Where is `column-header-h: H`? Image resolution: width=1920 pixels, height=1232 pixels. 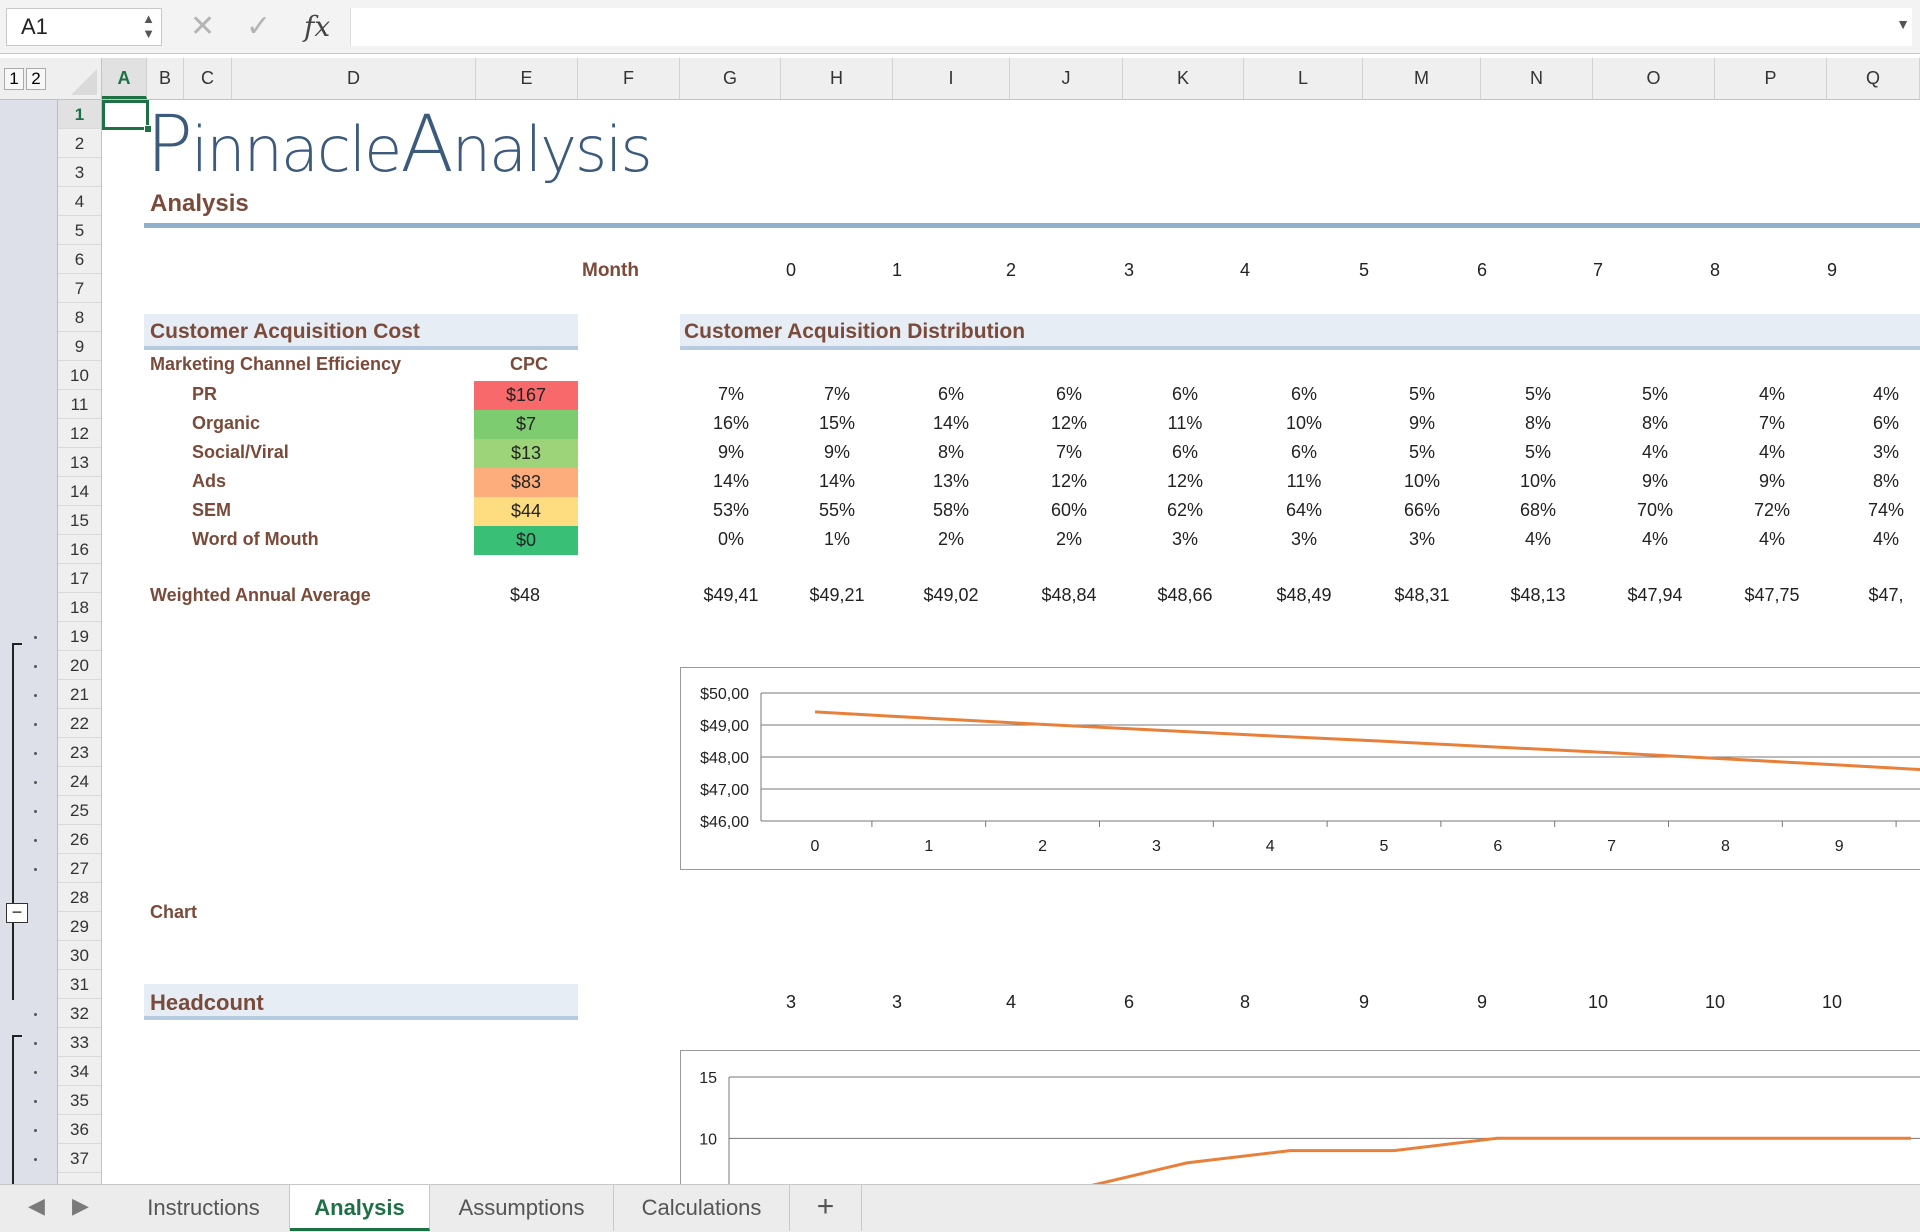
column-header-h: H is located at coordinates (837, 78).